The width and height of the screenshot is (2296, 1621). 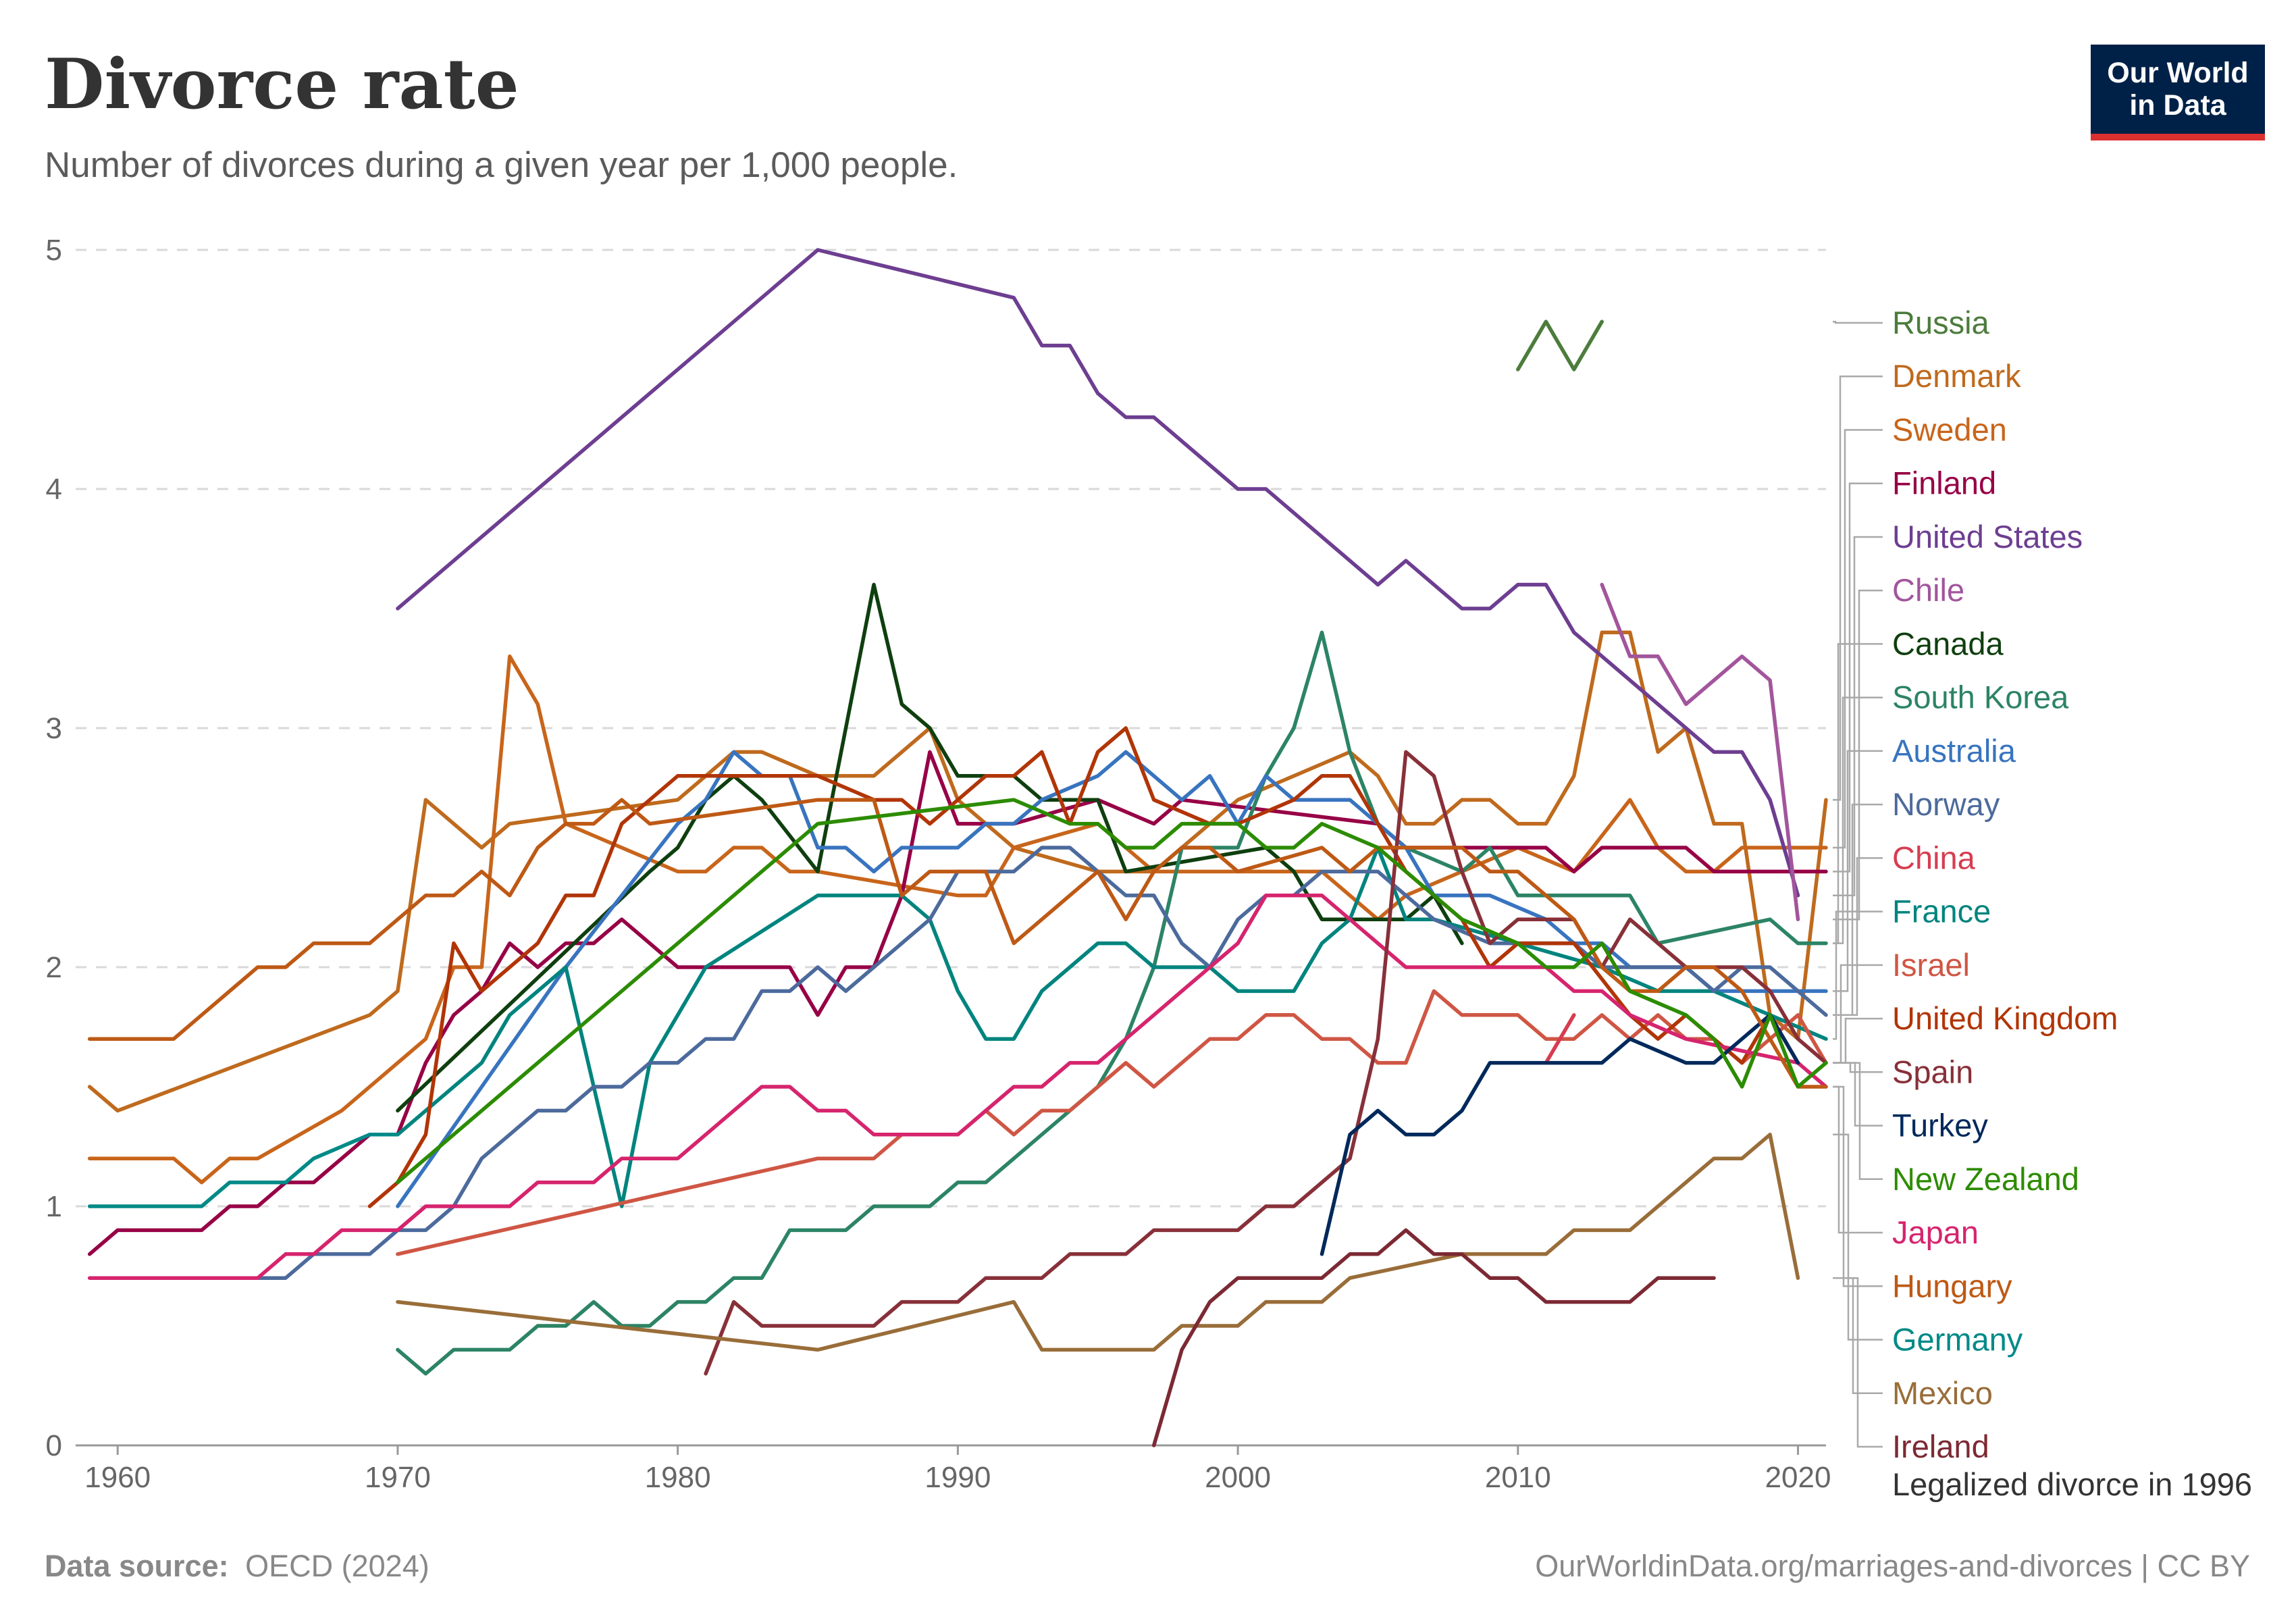 I want to click on legend-connector-russia, so click(x=1858, y=322).